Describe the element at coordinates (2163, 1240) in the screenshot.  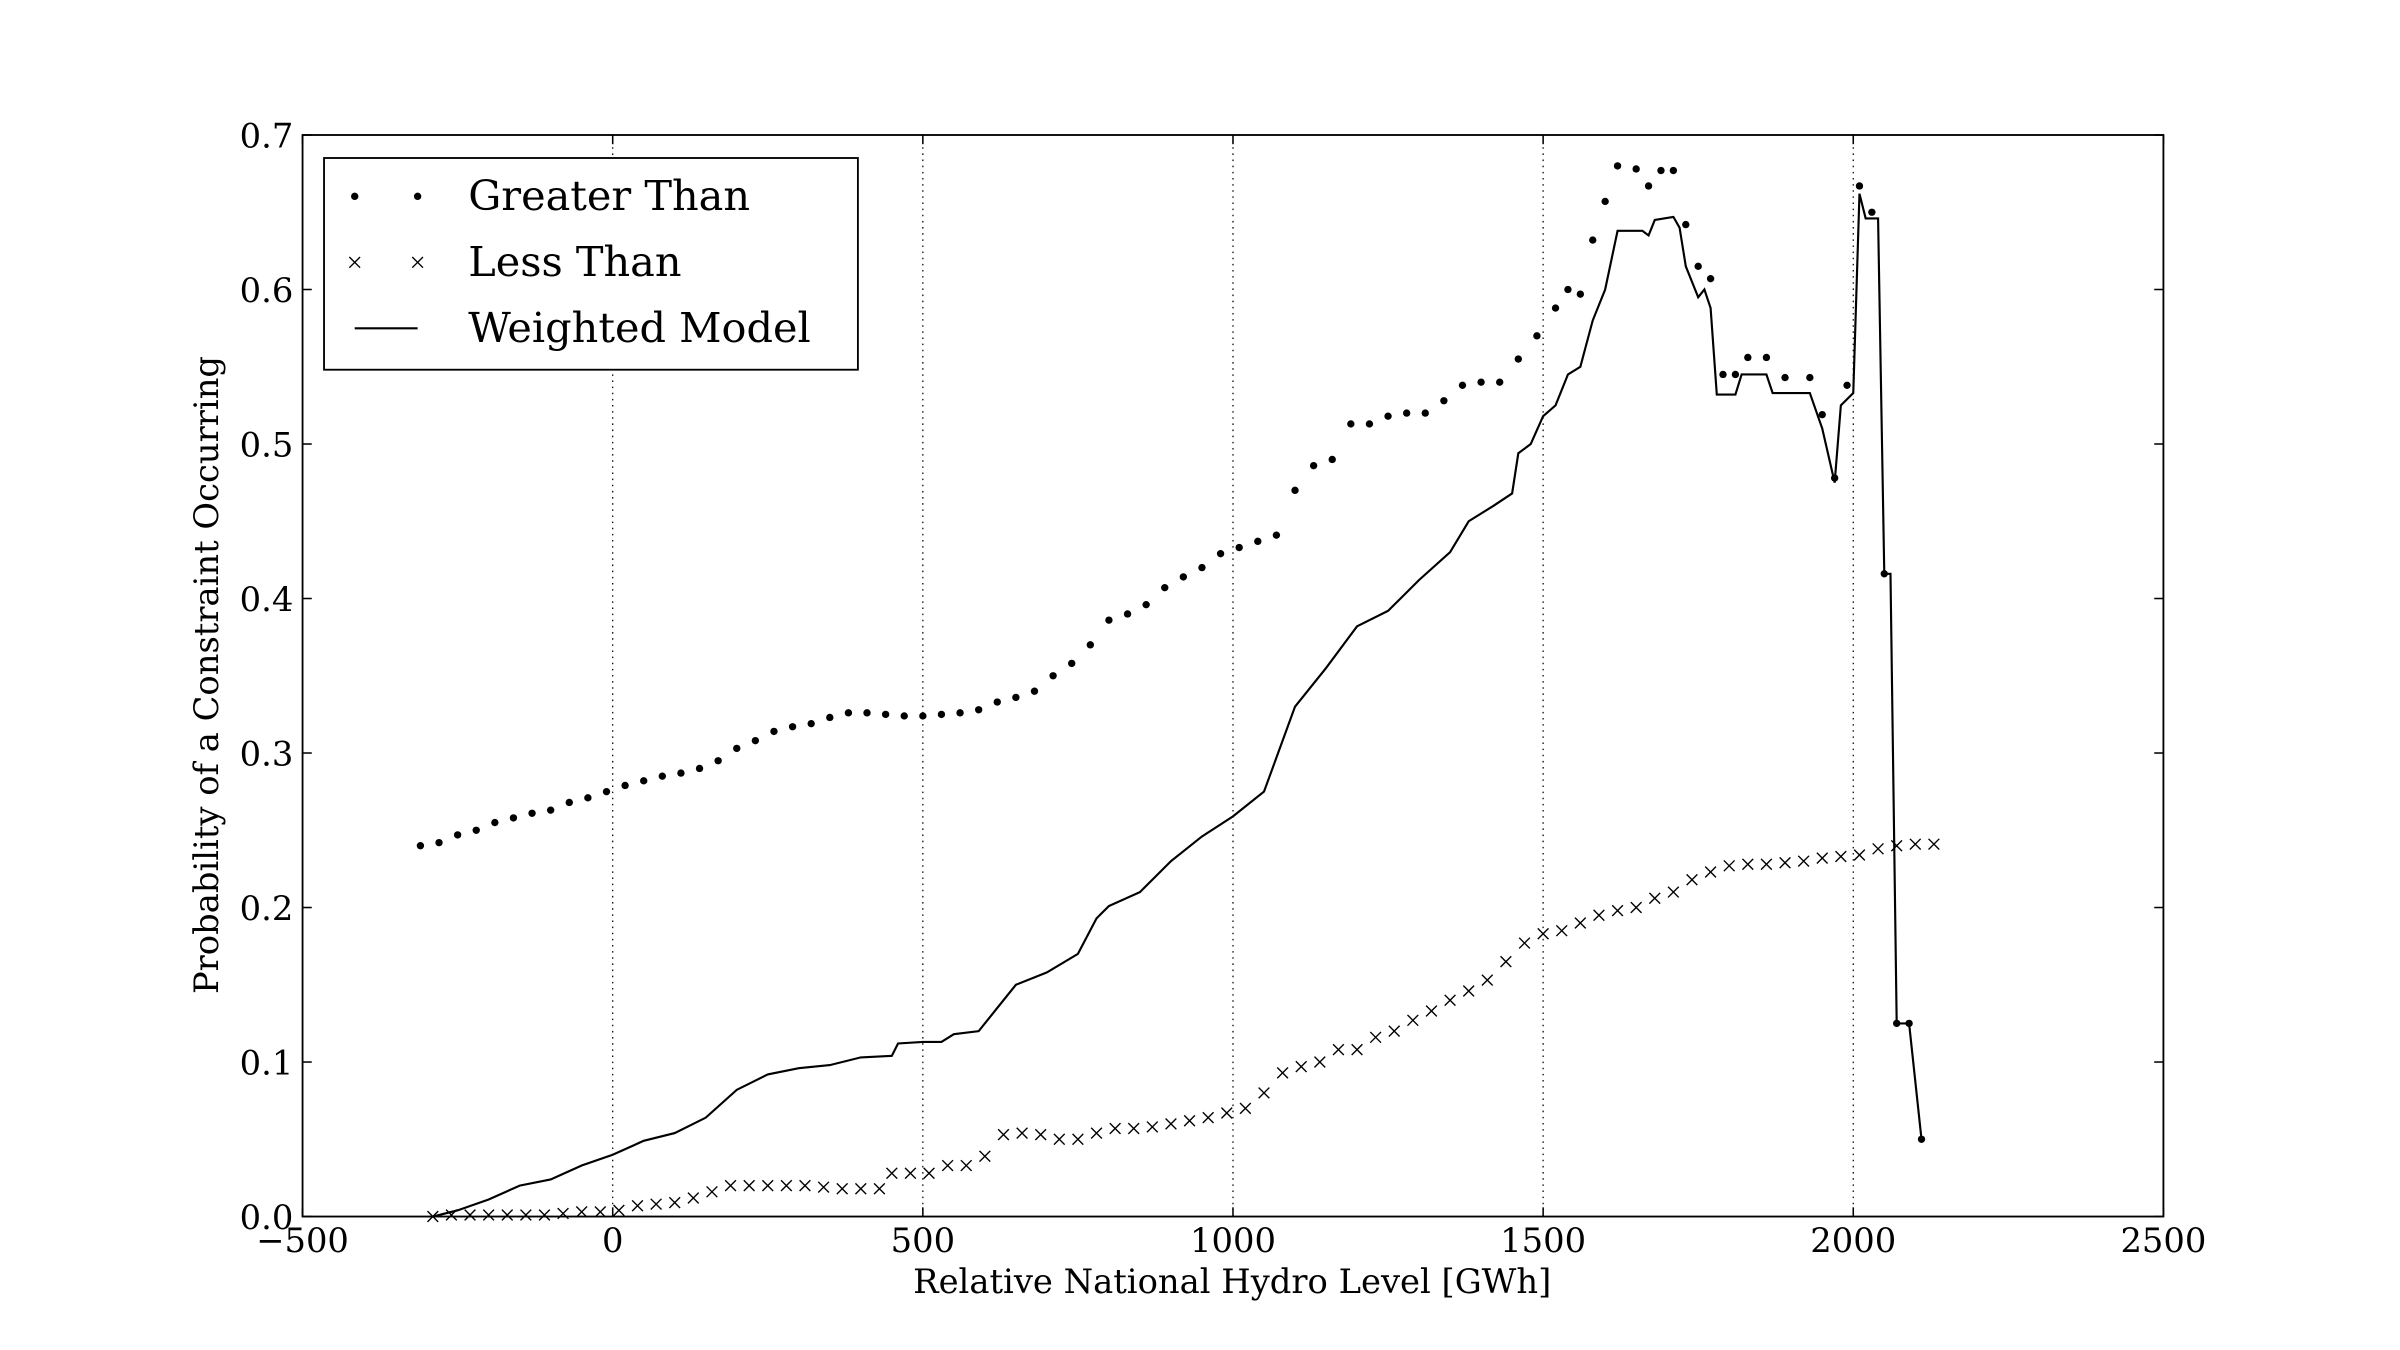
I see `x-tick-label: 2500` at that location.